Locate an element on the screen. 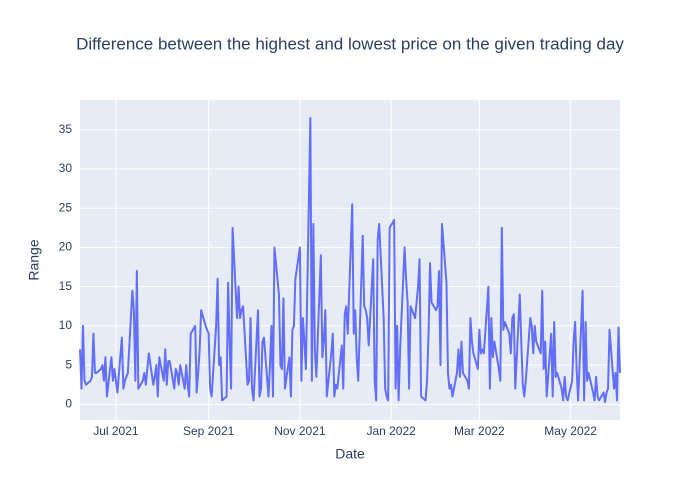 This screenshot has height=500, width=700. x-axis-title: Date is located at coordinates (350, 454).